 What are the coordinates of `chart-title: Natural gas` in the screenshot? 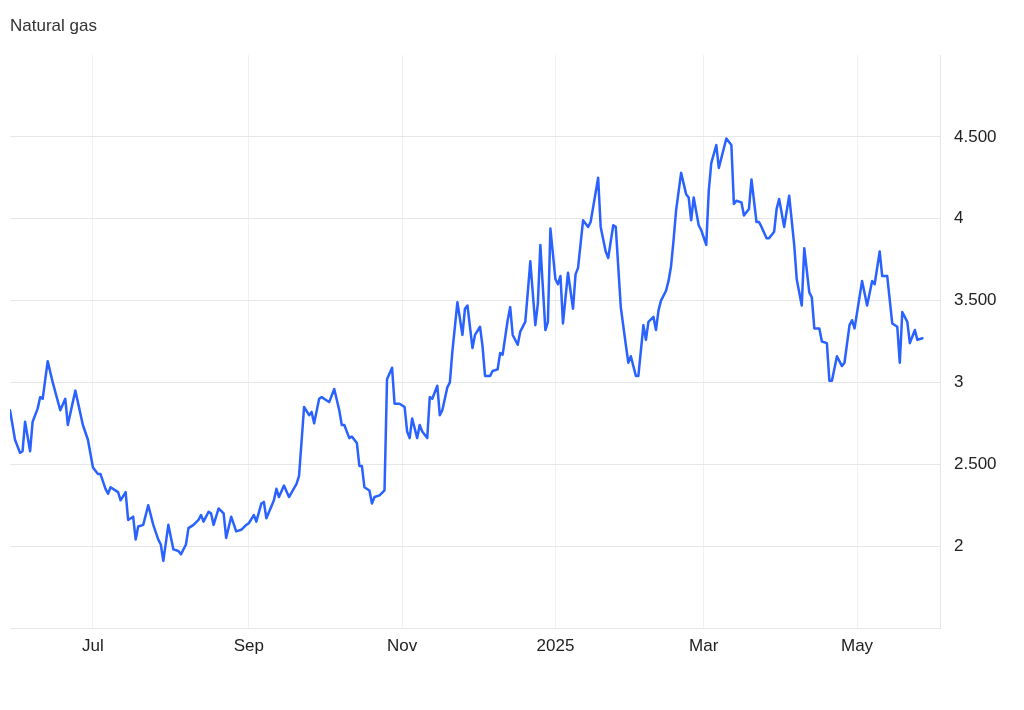 It's located at (53, 26).